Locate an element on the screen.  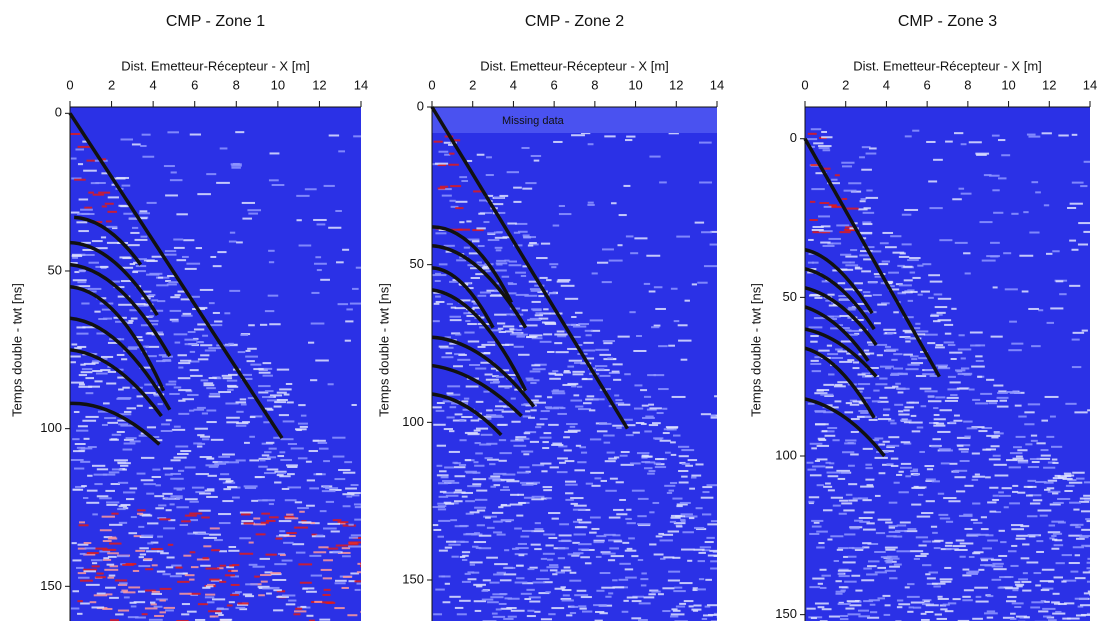
picked-line is located at coordinates (472, 264).